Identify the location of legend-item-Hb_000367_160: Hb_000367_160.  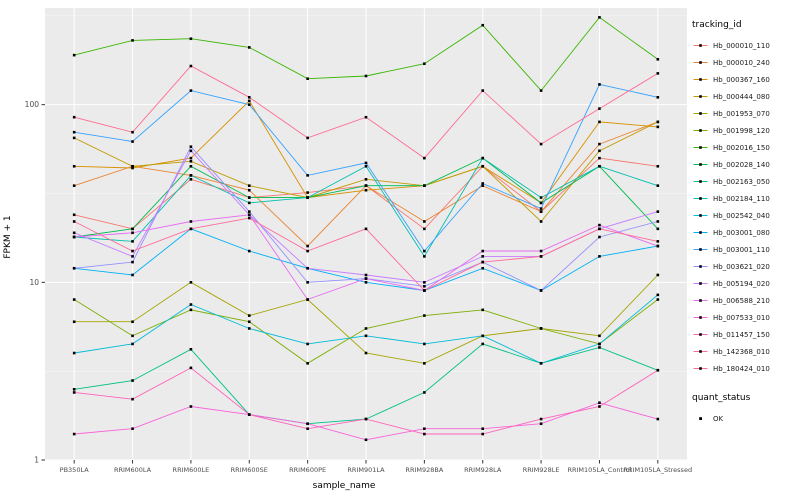
(745, 79).